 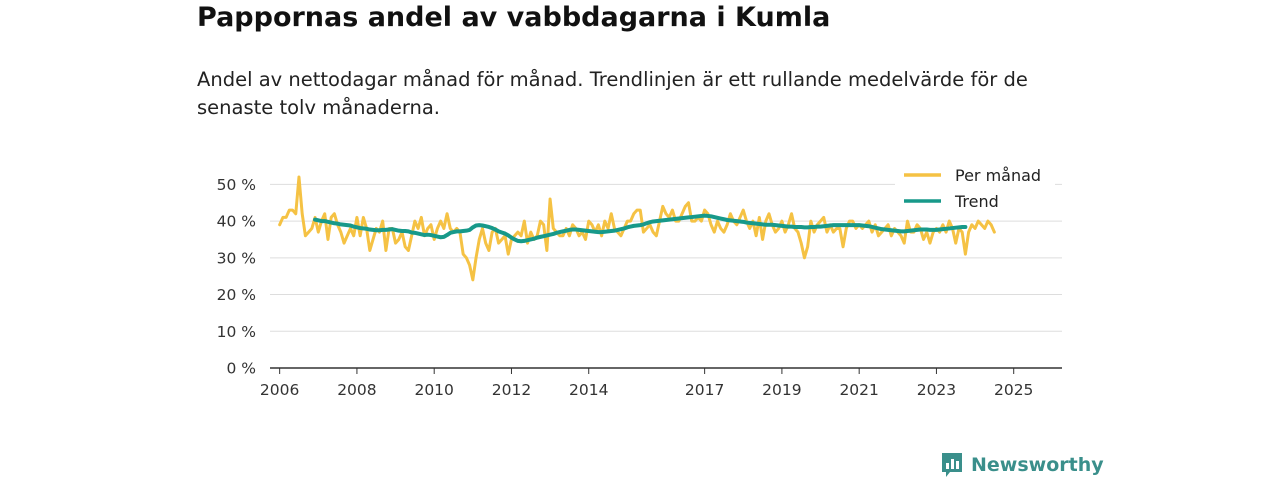 I want to click on x-tick-label: 2017, so click(x=704, y=390).